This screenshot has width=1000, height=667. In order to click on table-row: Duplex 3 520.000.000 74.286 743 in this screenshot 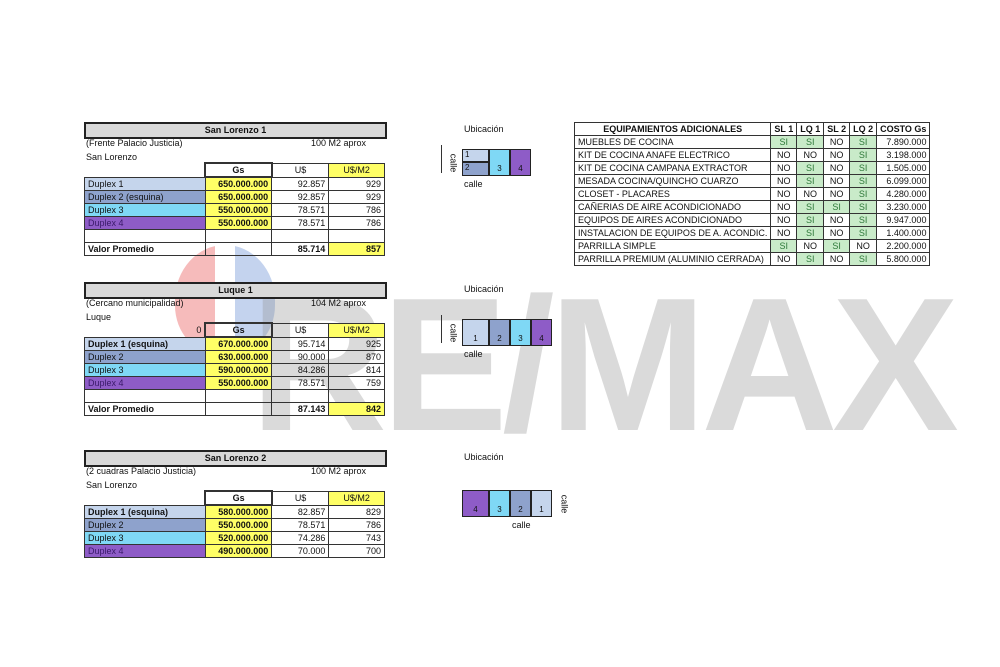, I will do `click(234, 538)`.